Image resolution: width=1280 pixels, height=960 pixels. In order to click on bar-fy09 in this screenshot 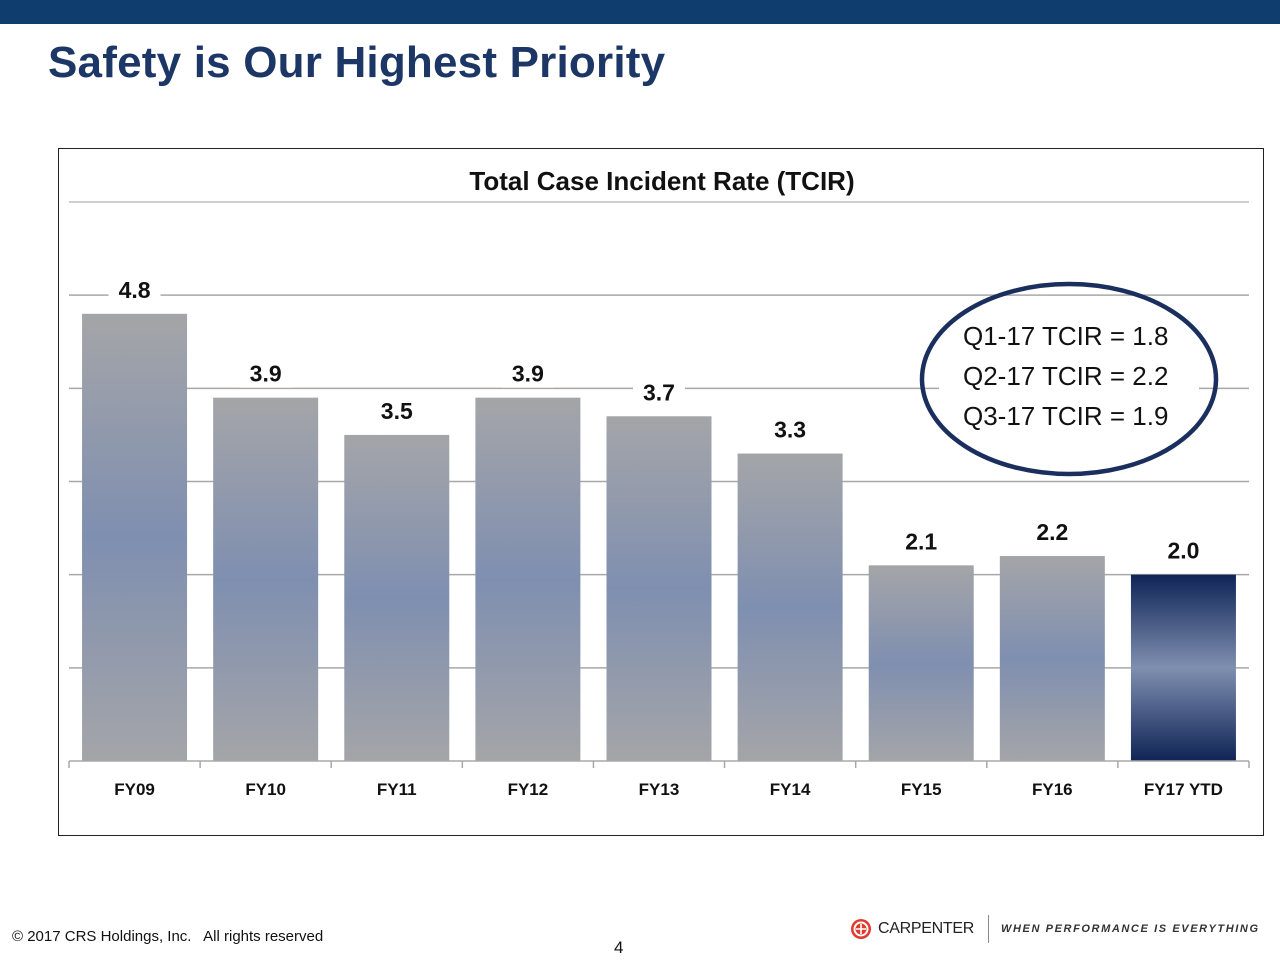, I will do `click(135, 537)`.